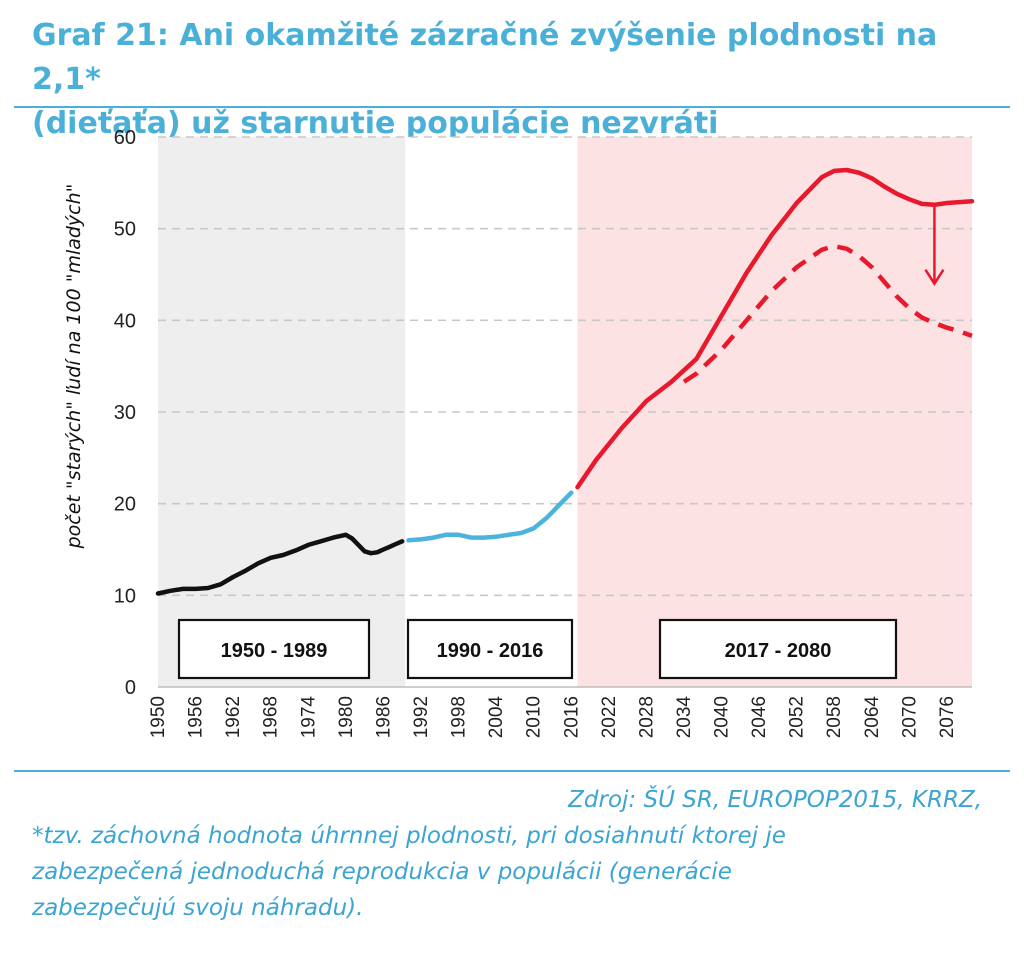 The height and width of the screenshot is (954, 1024). What do you see at coordinates (421, 717) in the screenshot?
I see `x-tick-label-1992: 1992` at bounding box center [421, 717].